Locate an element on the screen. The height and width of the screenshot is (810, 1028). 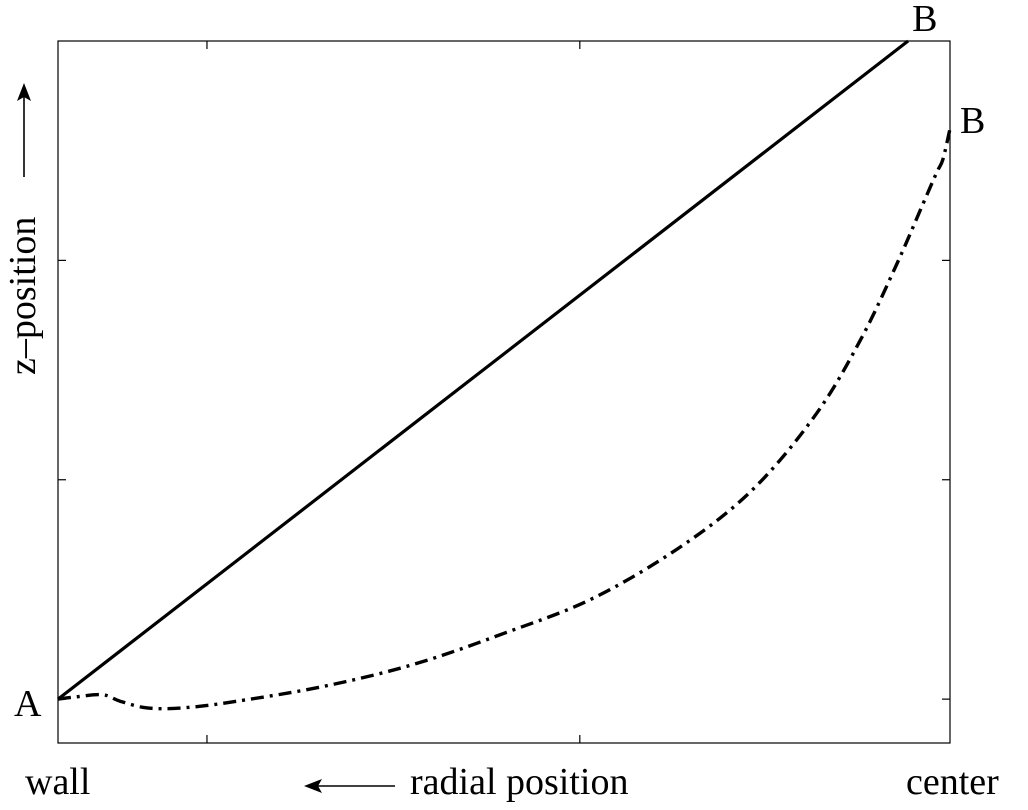
x-label-arrowhead-icon is located at coordinates (313, 786).